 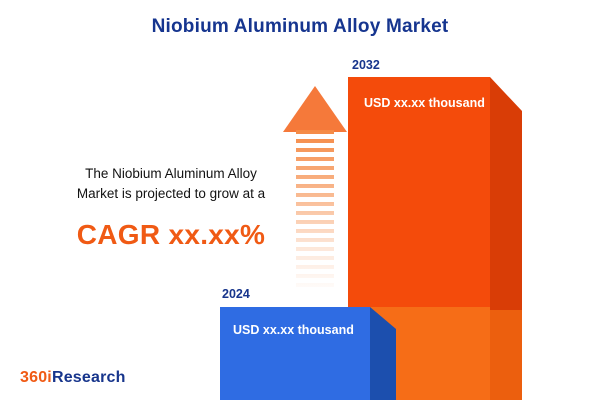 I want to click on growth-arrow-icon, so click(x=315, y=187).